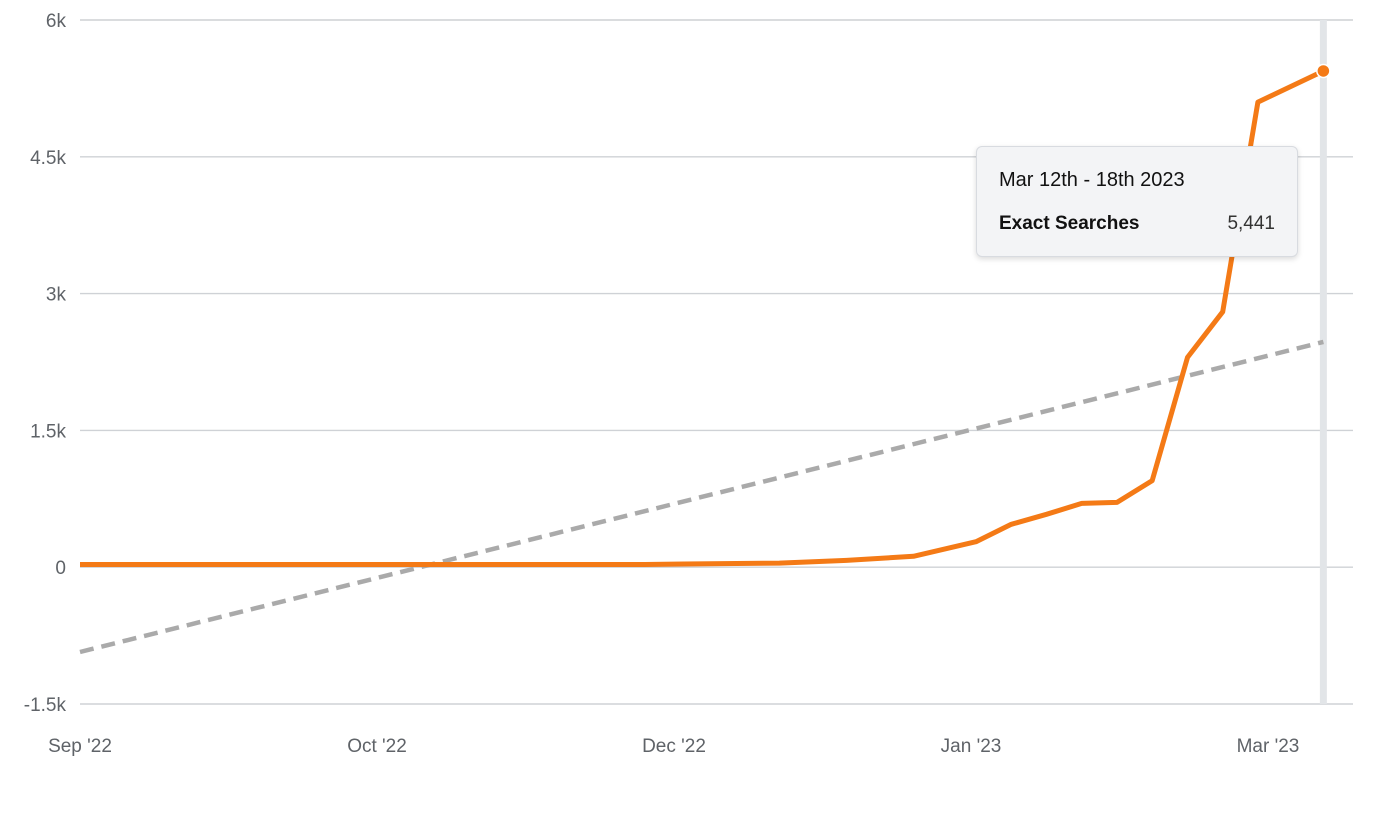 The width and height of the screenshot is (1400, 829). I want to click on y-tick-label: 6k, so click(56, 21).